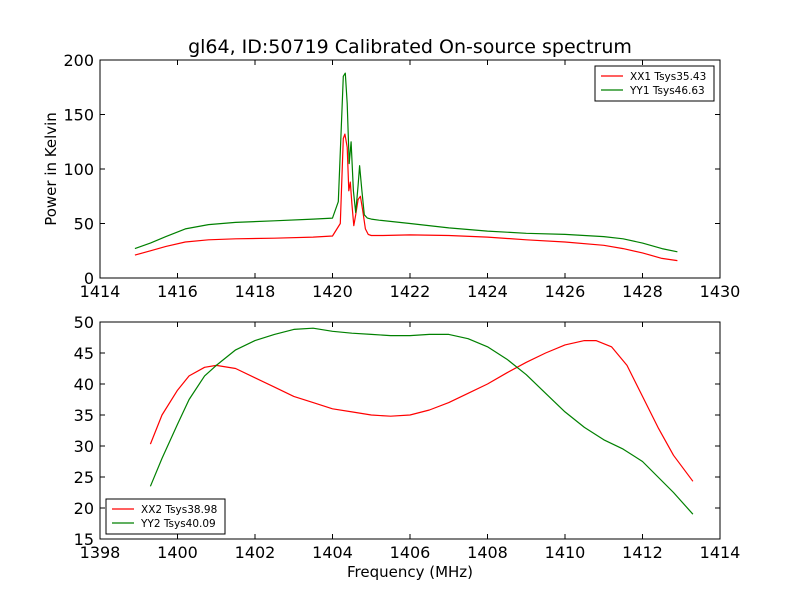  What do you see at coordinates (100, 291) in the screenshot?
I see `top-x-tick-label: 1414` at bounding box center [100, 291].